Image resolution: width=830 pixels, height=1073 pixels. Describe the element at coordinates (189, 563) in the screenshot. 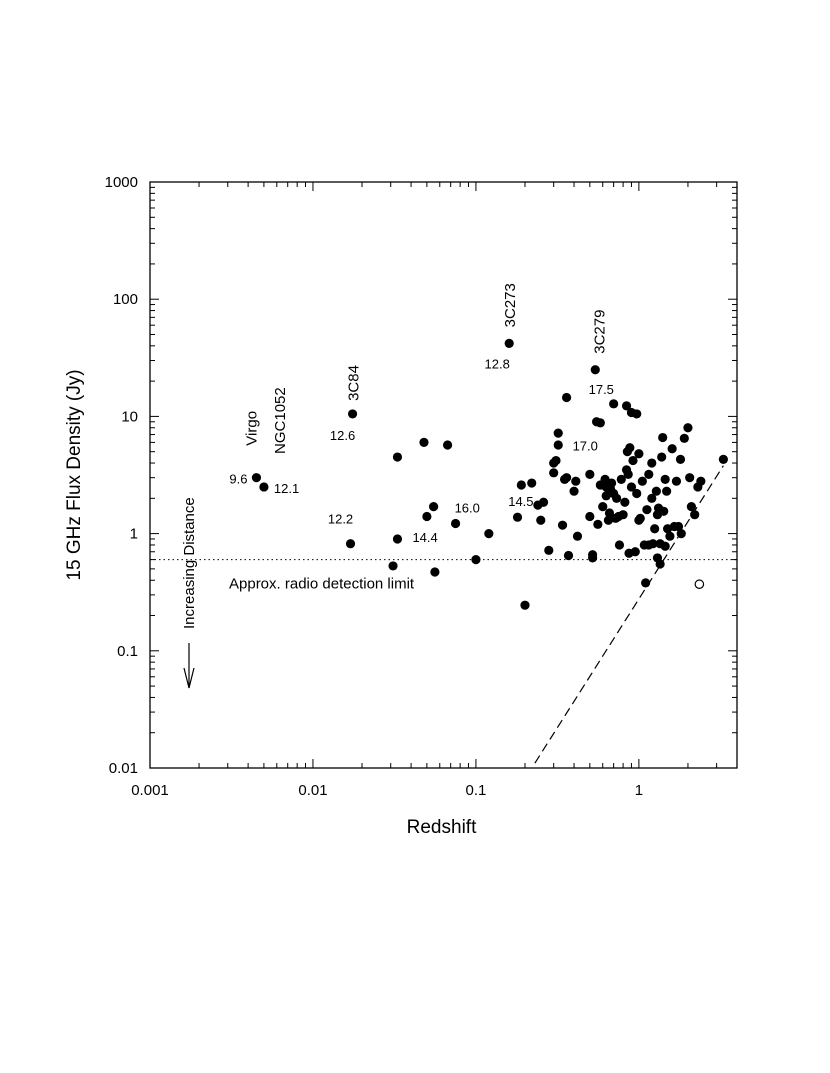

I see `increasing-distance-label: Increasing Distance` at that location.